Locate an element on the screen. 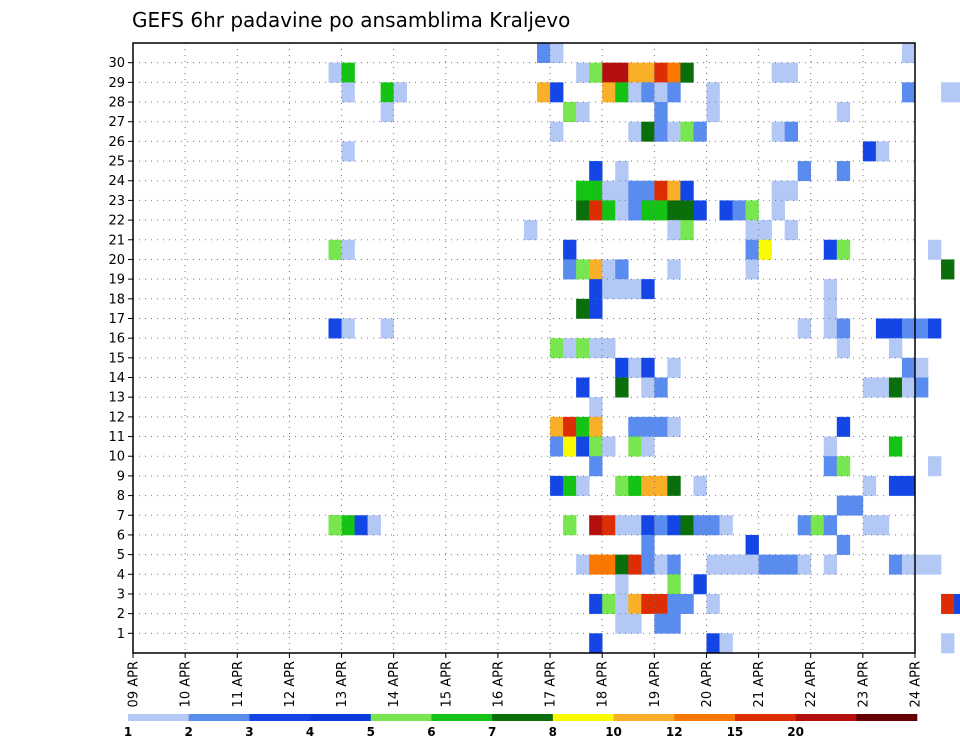 This screenshot has height=742, width=960. colorbar-label: 12 is located at coordinates (674, 732).